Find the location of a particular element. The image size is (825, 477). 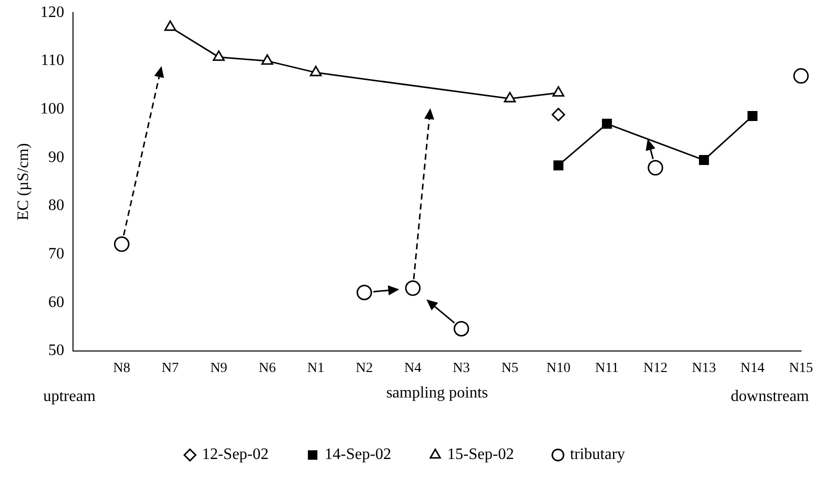

x-tick-label: N5 is located at coordinates (509, 368).